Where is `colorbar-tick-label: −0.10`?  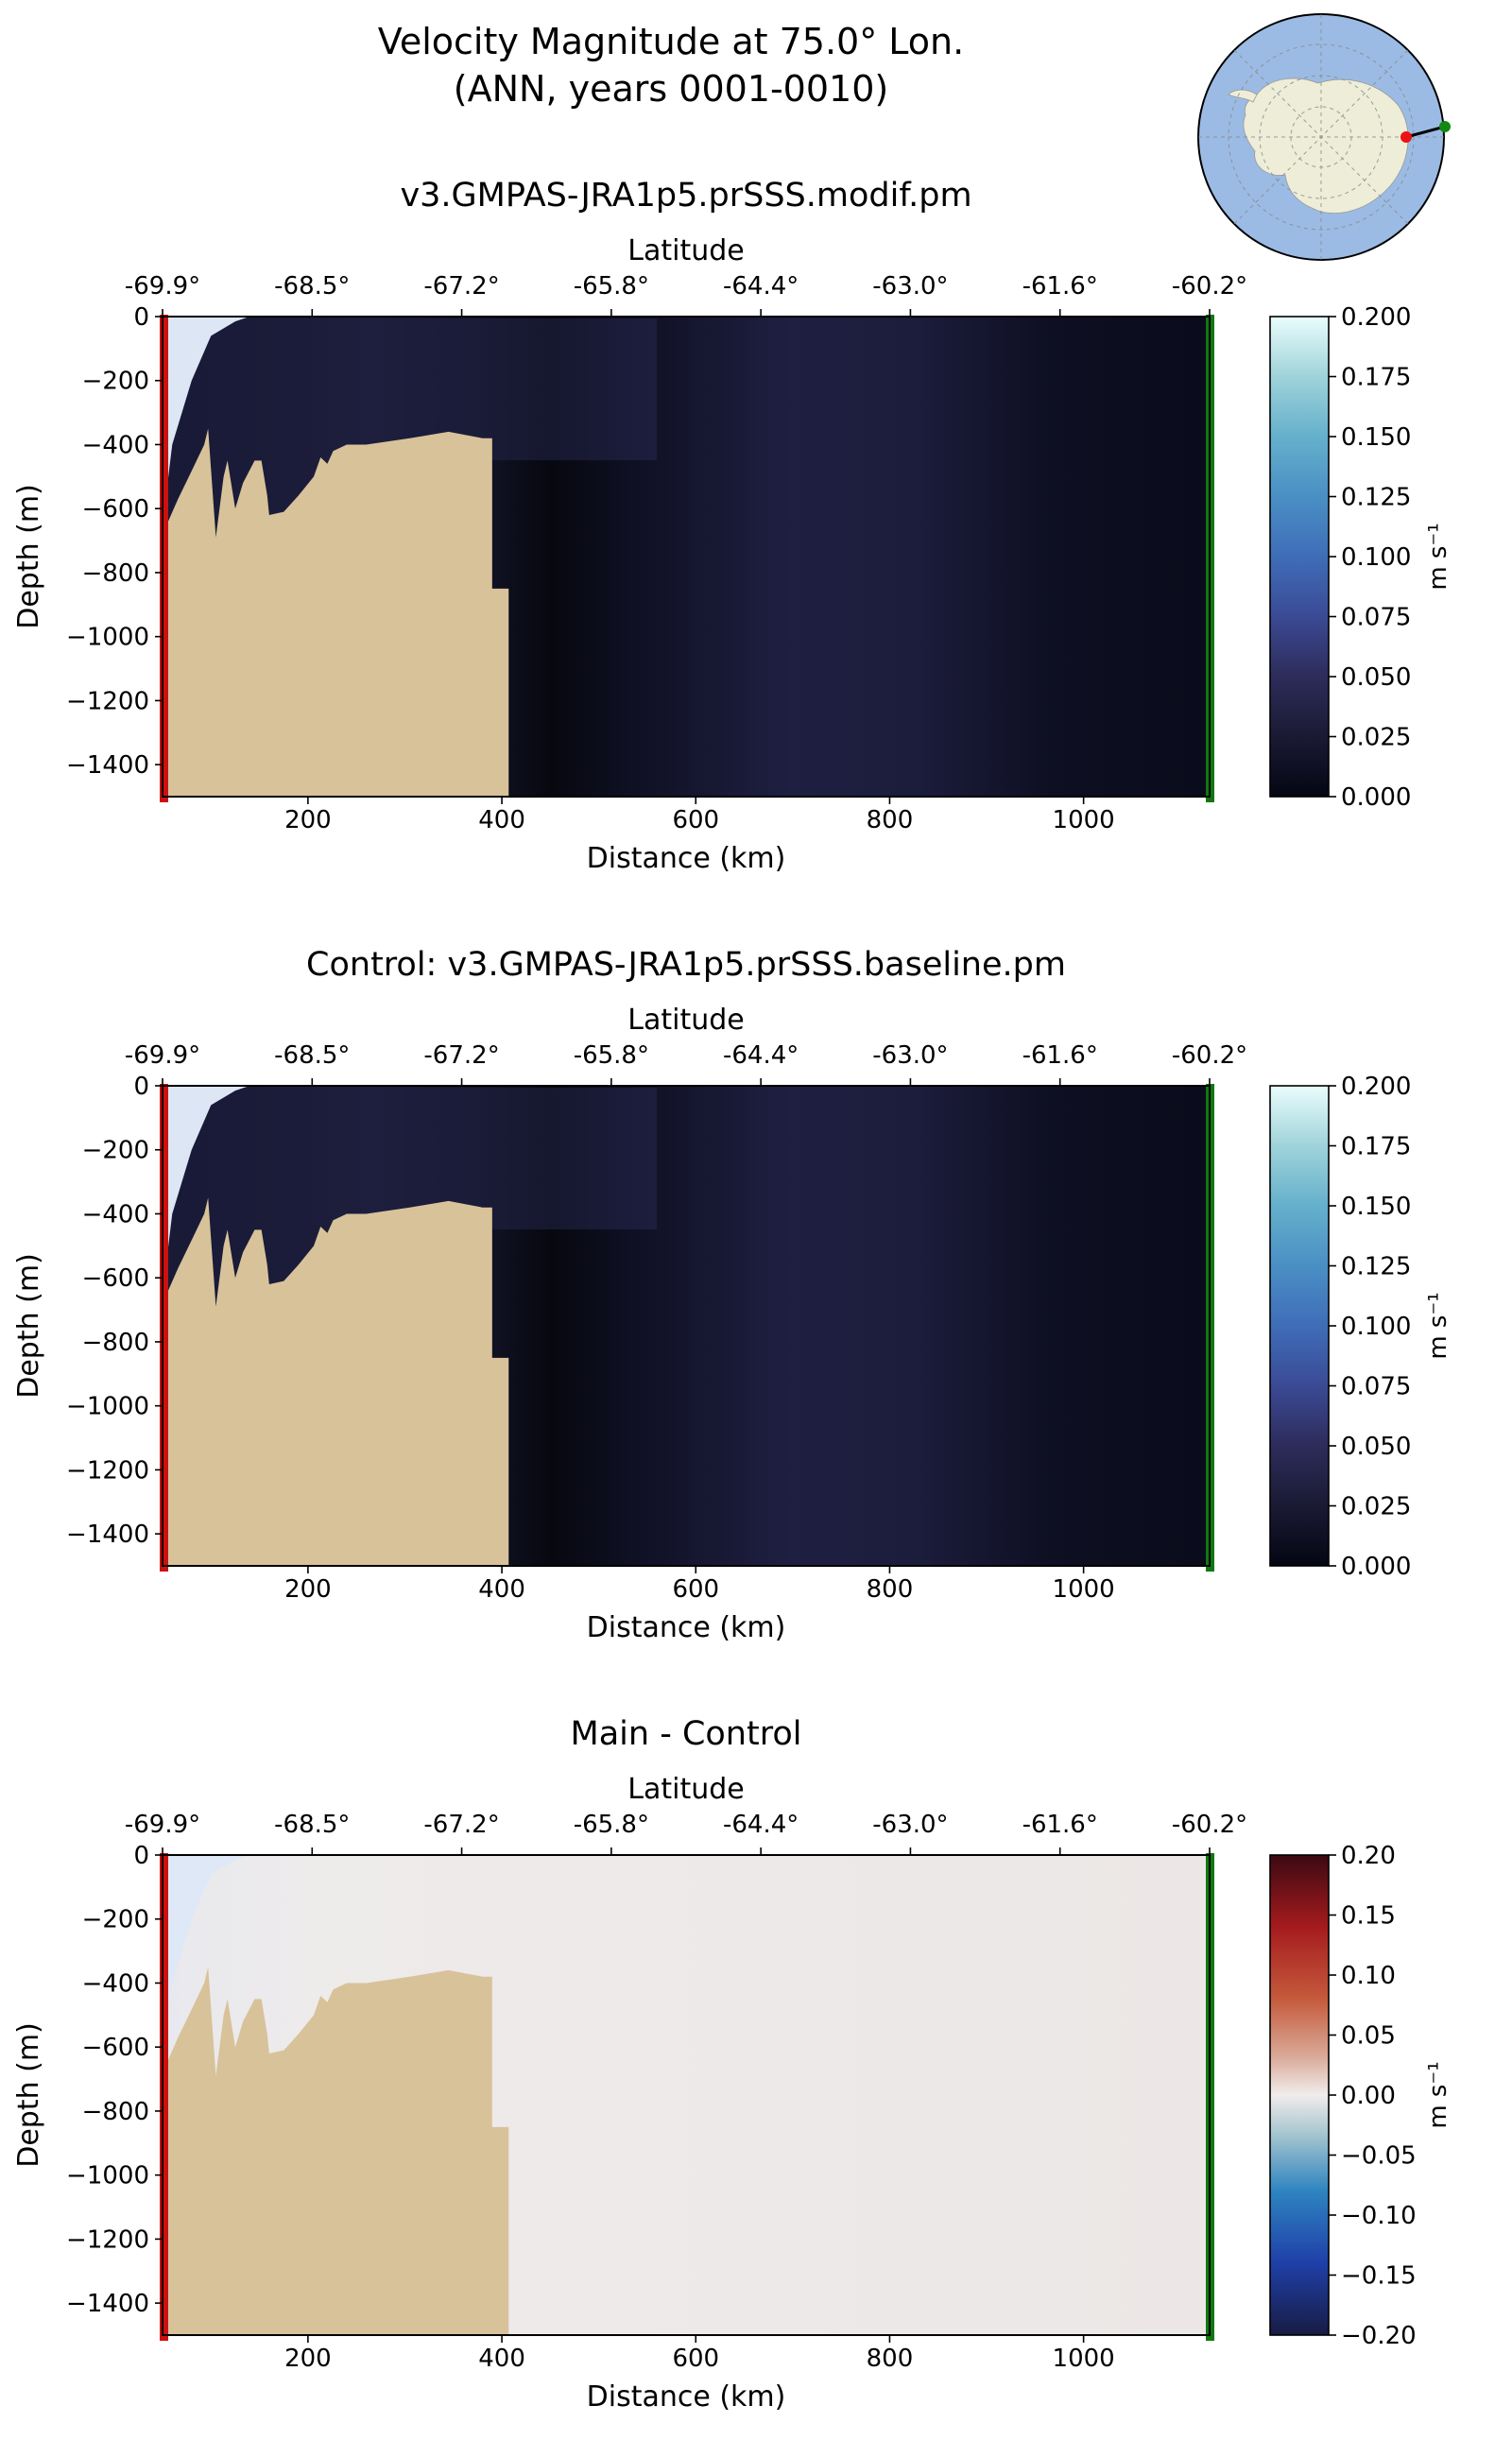
colorbar-tick-label: −0.10 is located at coordinates (1379, 2216).